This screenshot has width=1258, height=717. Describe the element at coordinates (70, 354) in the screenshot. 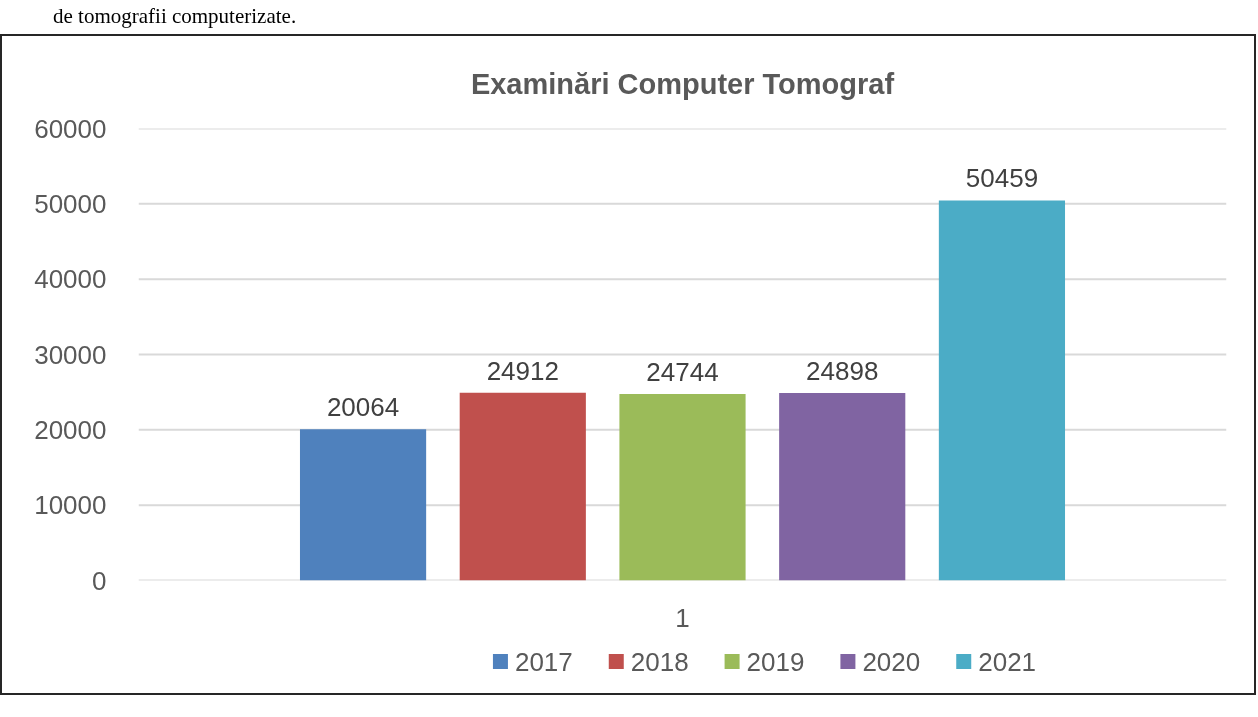

I see `y-tick-label: 30000` at that location.